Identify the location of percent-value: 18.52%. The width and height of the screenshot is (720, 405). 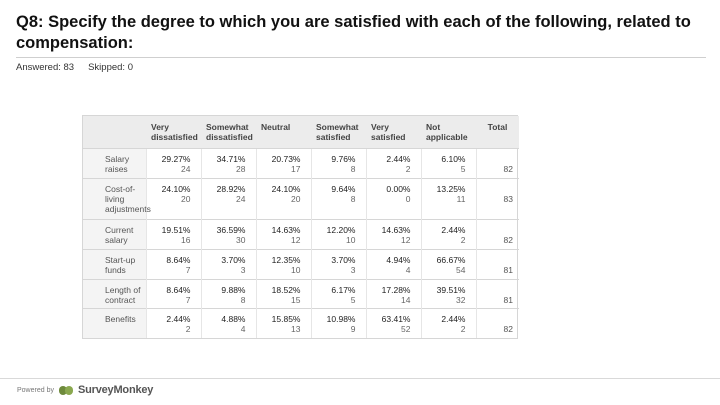
(286, 289).